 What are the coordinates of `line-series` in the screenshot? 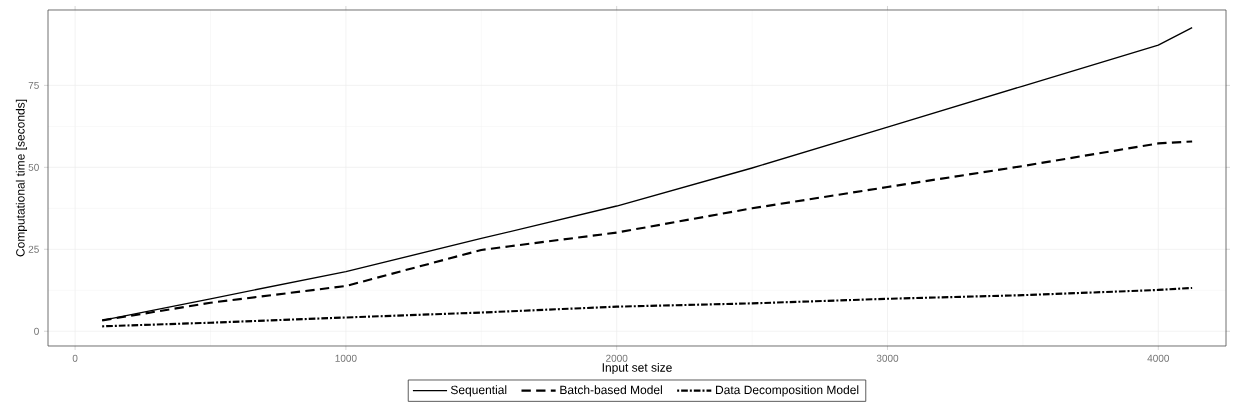 It's located at (647, 307).